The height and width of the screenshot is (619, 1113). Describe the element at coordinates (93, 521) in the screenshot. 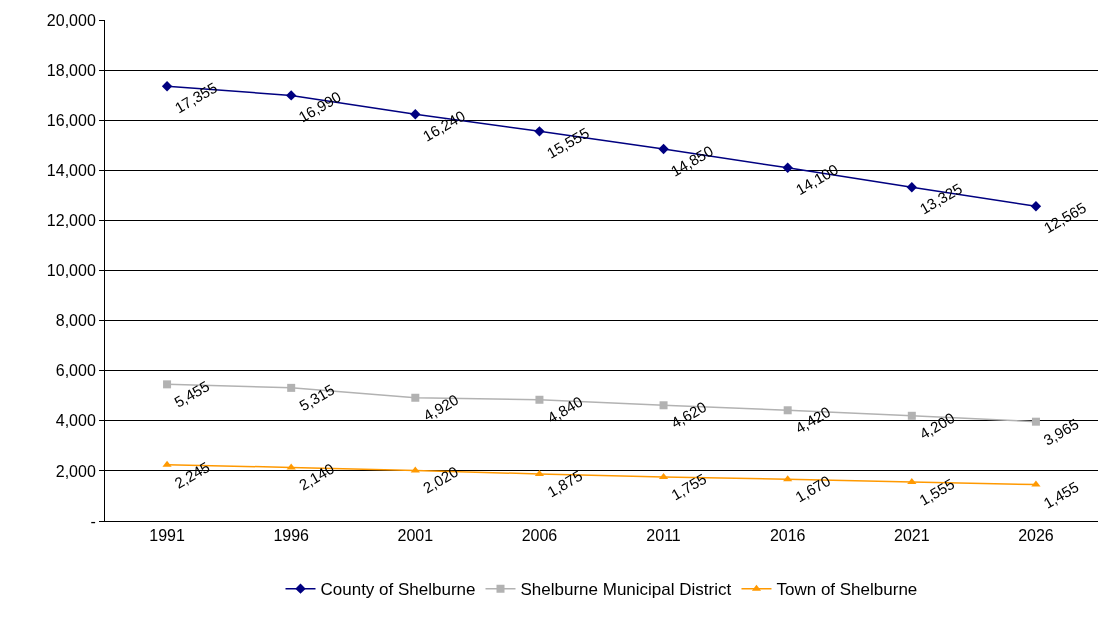

I see `y-tick-label: -` at that location.